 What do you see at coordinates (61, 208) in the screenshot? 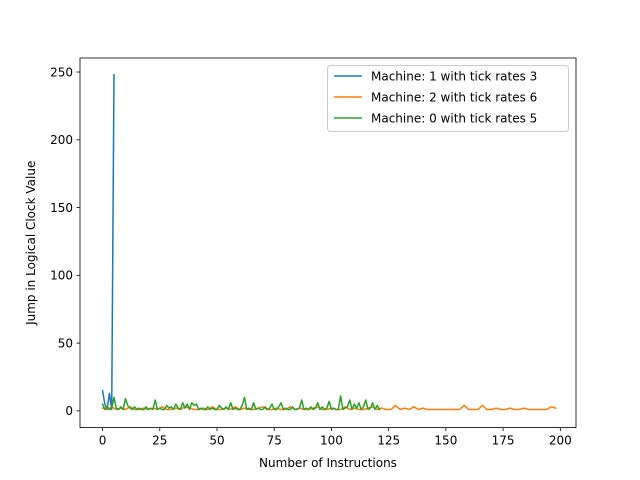
I see `y-tick-label: 150` at bounding box center [61, 208].